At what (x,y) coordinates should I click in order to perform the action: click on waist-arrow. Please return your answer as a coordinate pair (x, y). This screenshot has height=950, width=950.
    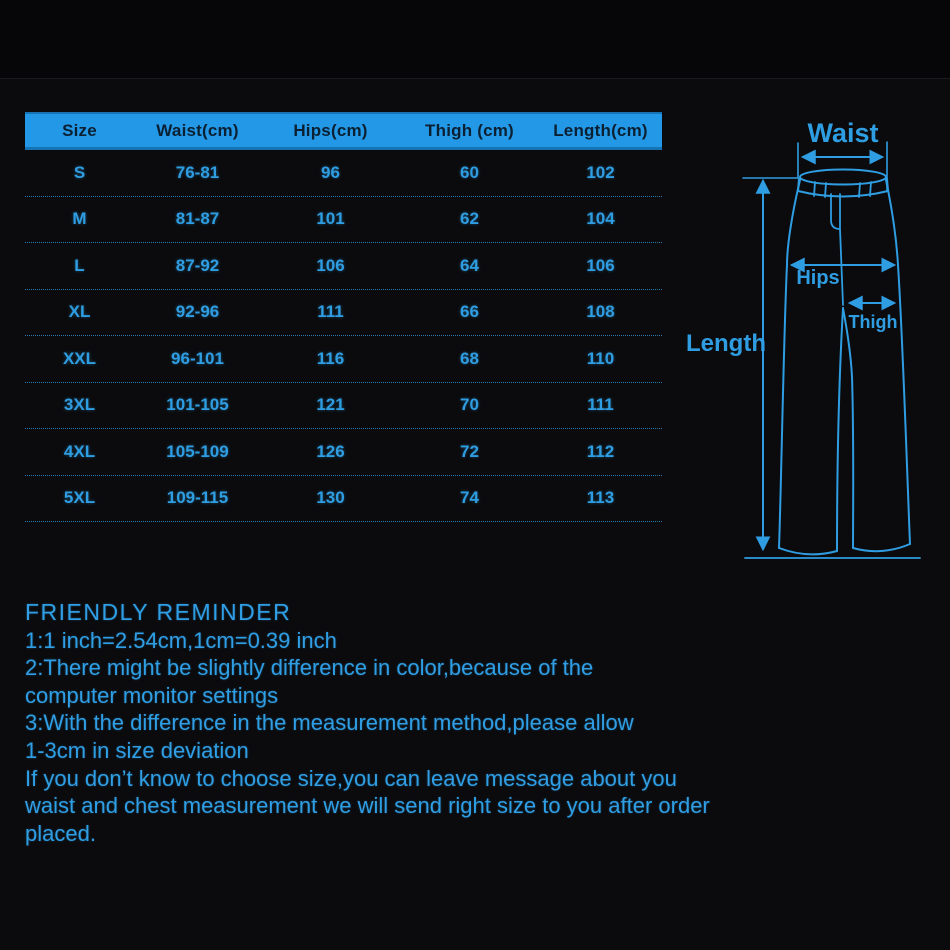
    Looking at the image, I should click on (842, 166).